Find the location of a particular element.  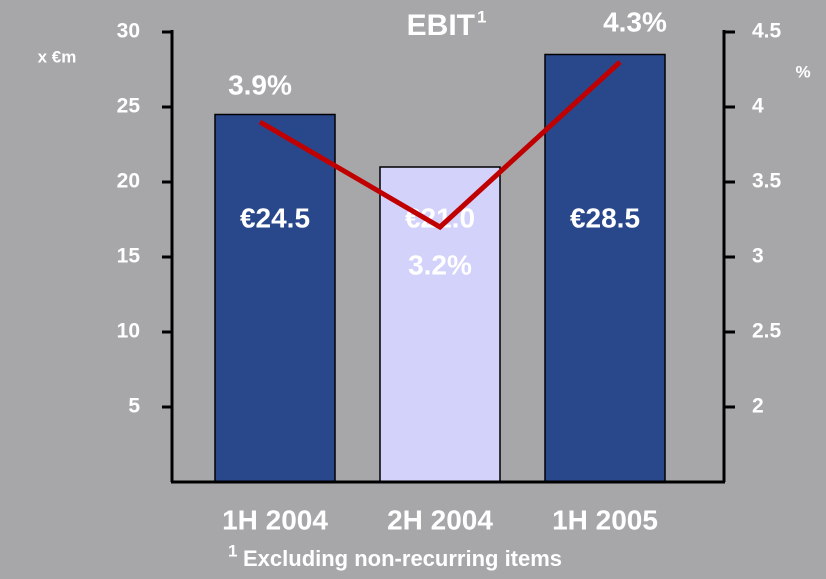

y2-tick-label: 3.5 is located at coordinates (767, 181).